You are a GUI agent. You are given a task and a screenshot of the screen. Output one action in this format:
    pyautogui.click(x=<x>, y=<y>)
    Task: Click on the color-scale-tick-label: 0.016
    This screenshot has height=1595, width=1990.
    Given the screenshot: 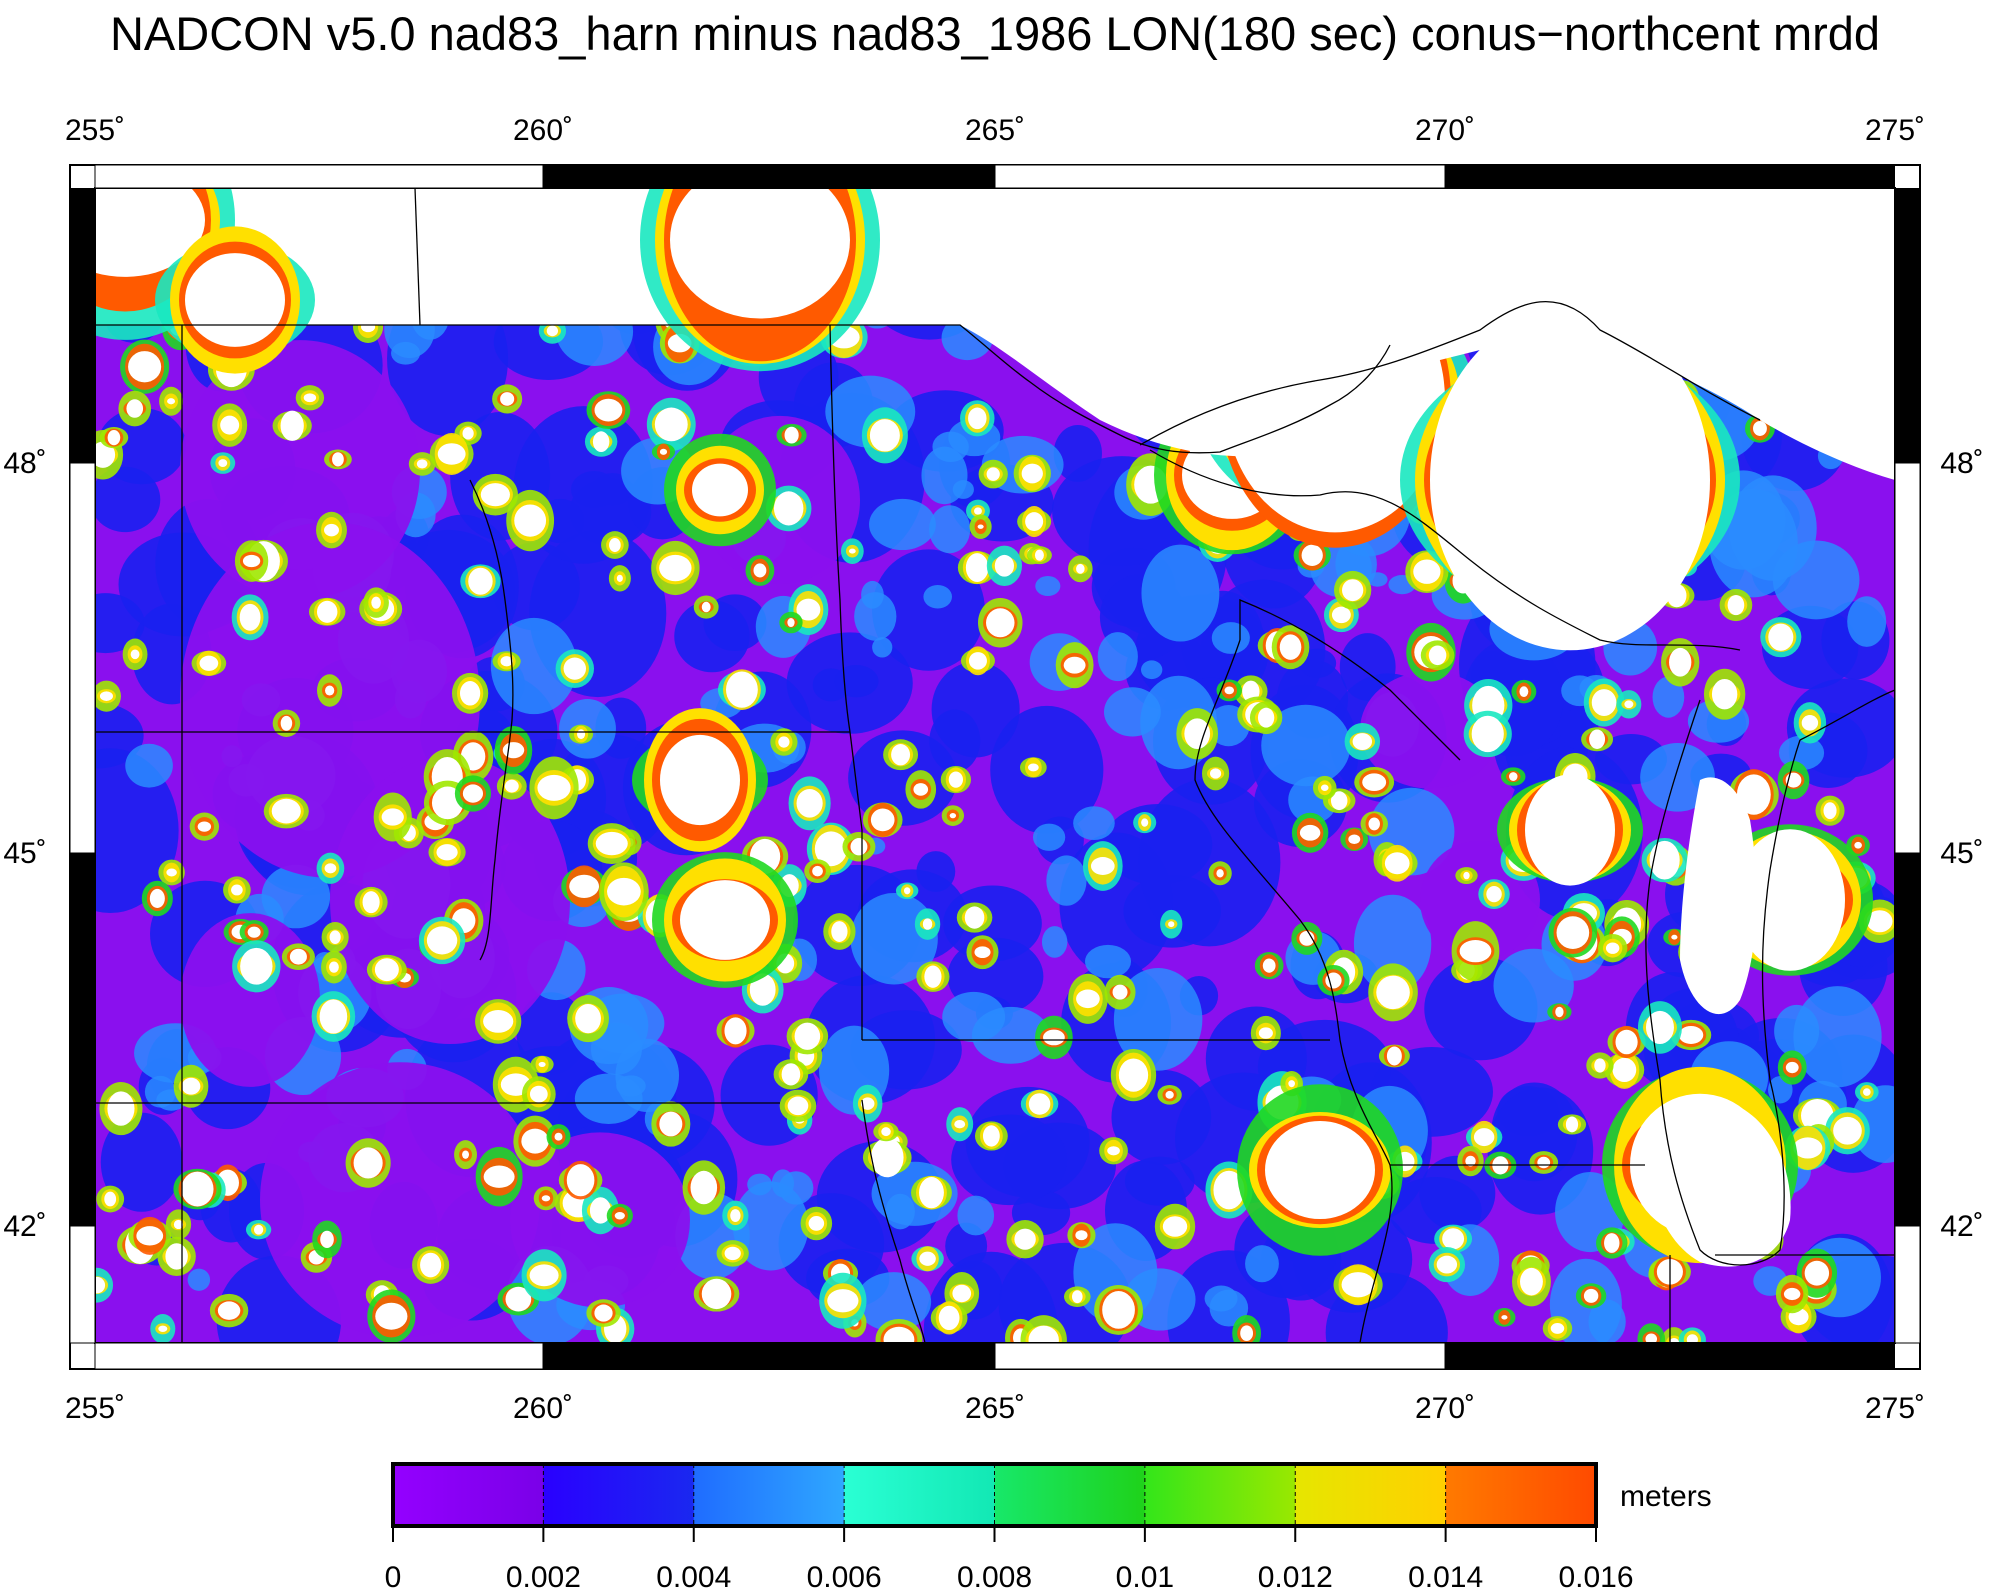 What is the action you would take?
    pyautogui.click(x=1595, y=1577)
    